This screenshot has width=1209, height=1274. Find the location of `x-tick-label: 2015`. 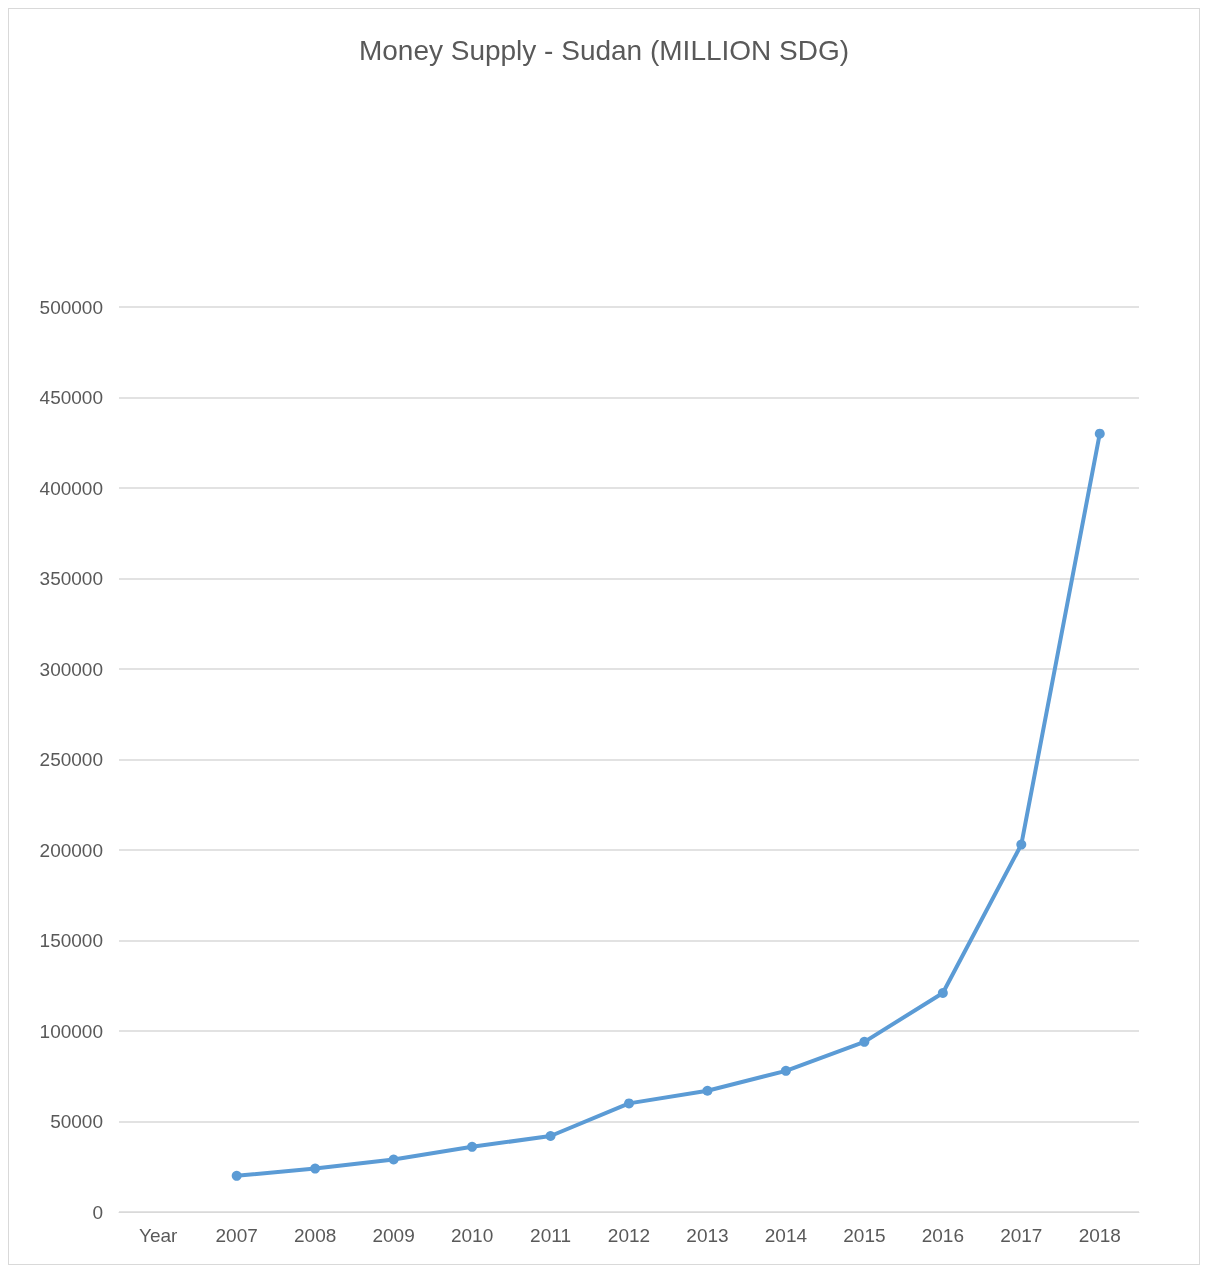

x-tick-label: 2015 is located at coordinates (864, 1235).